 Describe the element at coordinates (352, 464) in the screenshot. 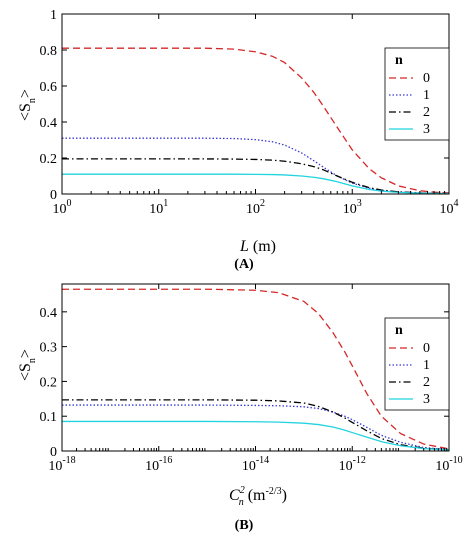

I see `panel-b-xtick-label: 10-12` at that location.